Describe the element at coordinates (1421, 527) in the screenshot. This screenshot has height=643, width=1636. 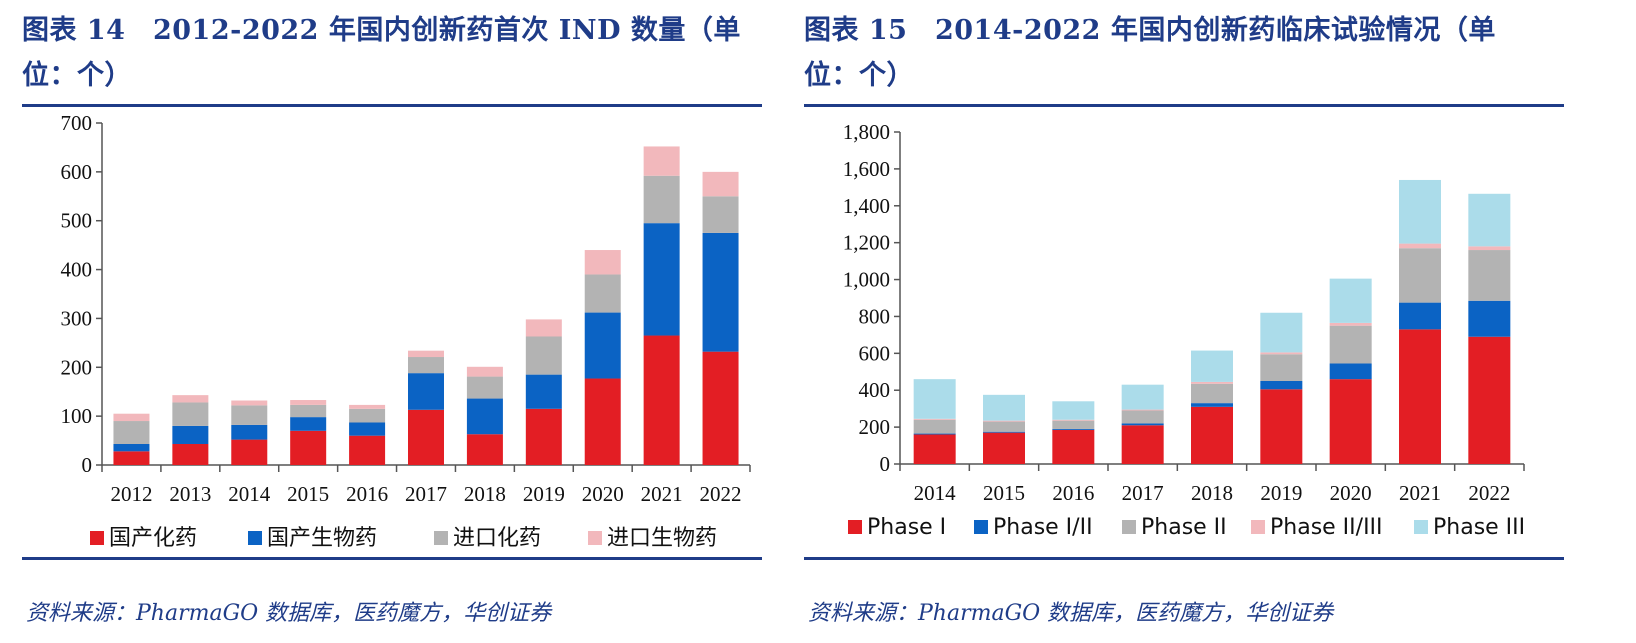
I see `trial-chart-legend-swatch-phase-iii` at that location.